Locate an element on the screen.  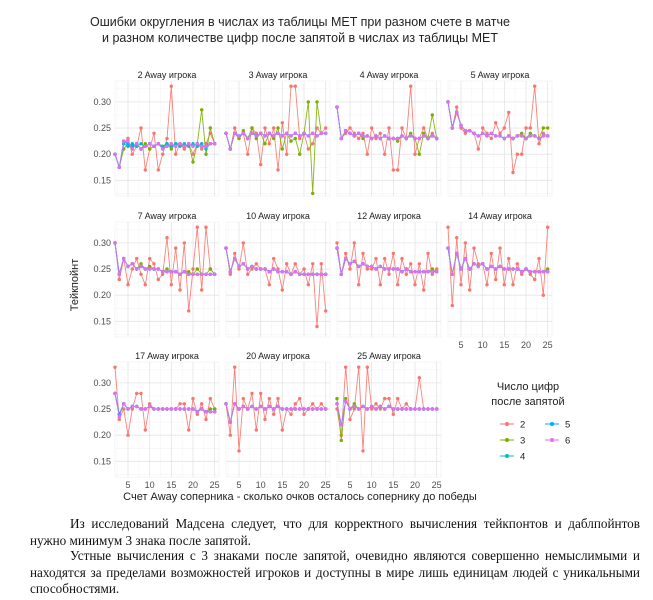
facet-label: 2 Away игрока is located at coordinates (167, 75).